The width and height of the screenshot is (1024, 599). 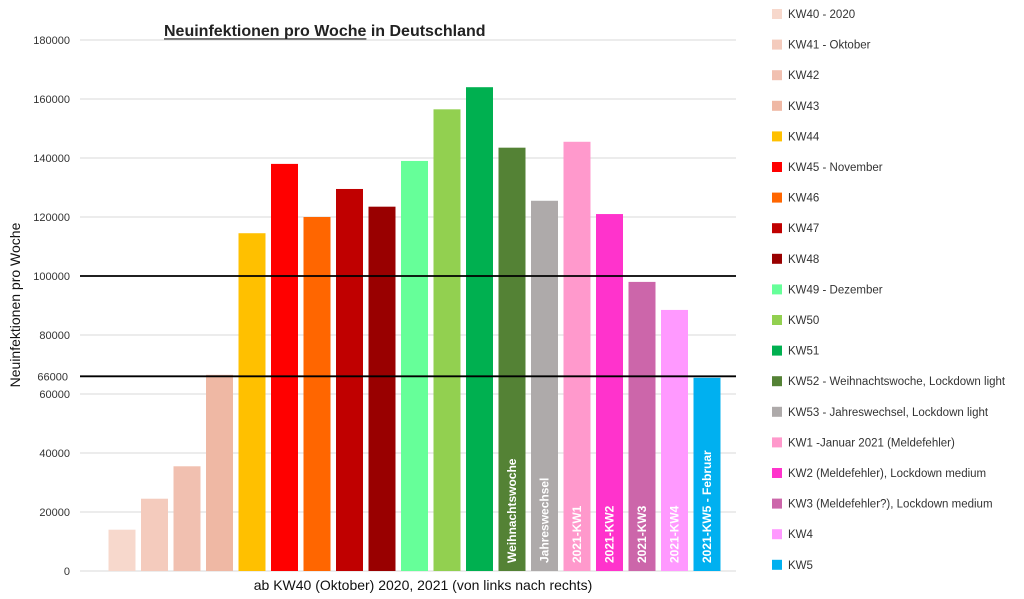 I want to click on legend-item: KW2 (Meldefehler), Lockdown medium, so click(x=887, y=474).